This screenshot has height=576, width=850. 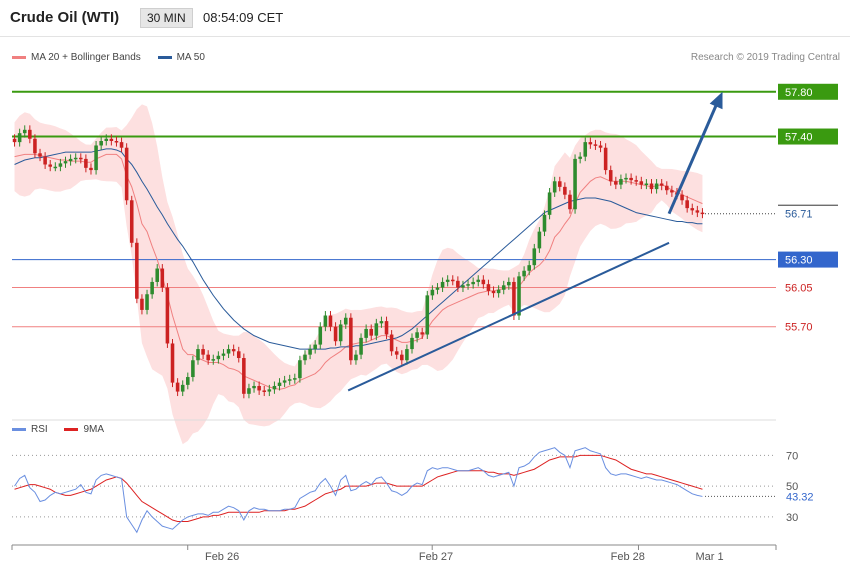 What do you see at coordinates (94, 429) in the screenshot?
I see `legend-label-9ma: 9MA` at bounding box center [94, 429].